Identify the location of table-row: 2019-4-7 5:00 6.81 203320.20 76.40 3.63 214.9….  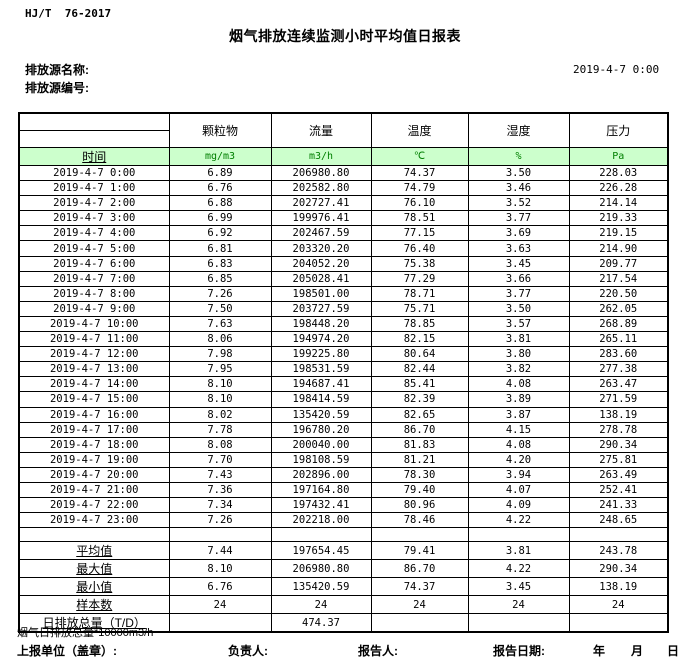
(343, 248).